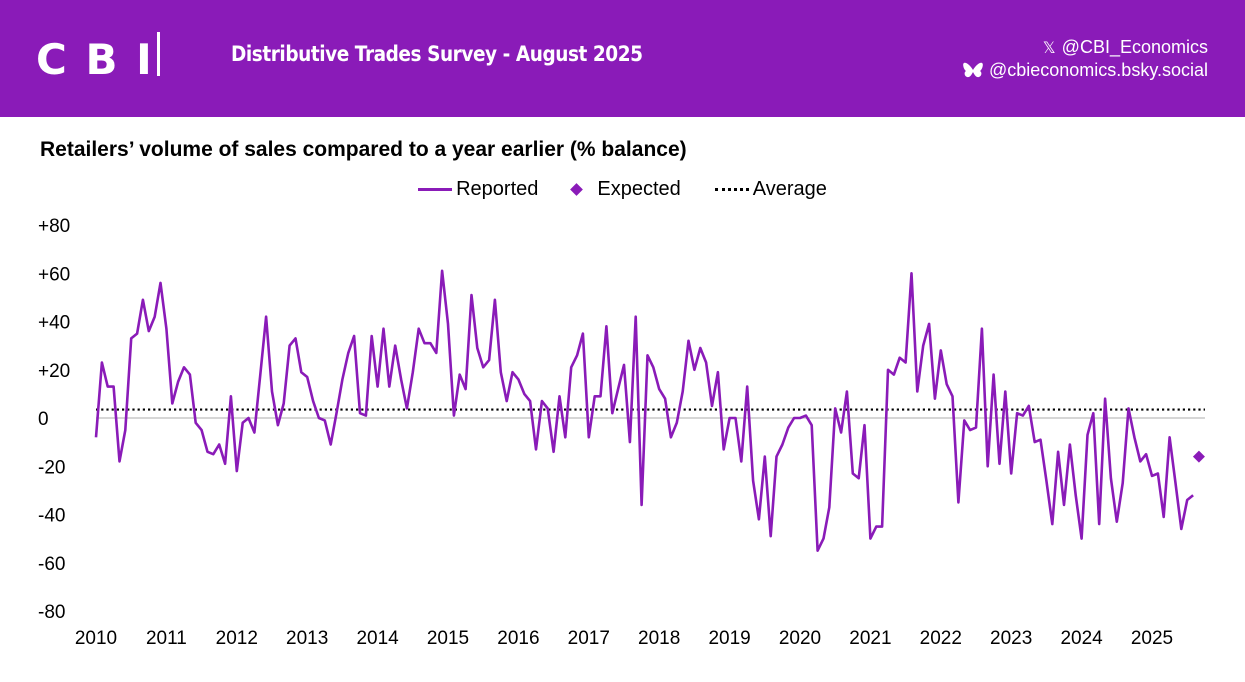 This screenshot has height=682, width=1245. Describe the element at coordinates (870, 638) in the screenshot. I see `x-tick-label: 2021` at that location.